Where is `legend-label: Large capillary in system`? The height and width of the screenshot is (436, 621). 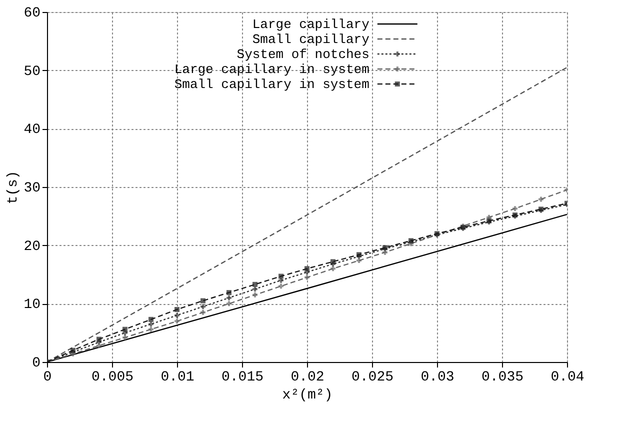
legend-label: Large capillary in system is located at coordinates (272, 69).